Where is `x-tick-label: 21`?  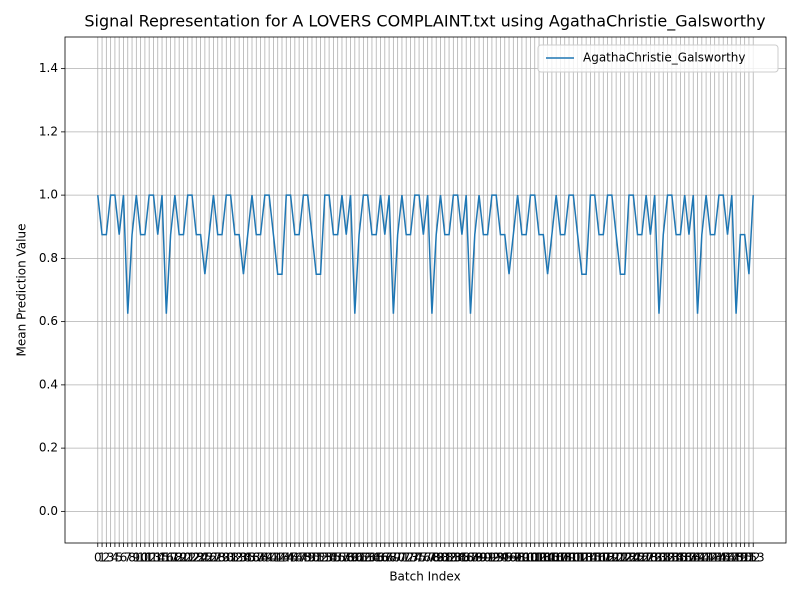
x-tick-label: 21 is located at coordinates (187, 558).